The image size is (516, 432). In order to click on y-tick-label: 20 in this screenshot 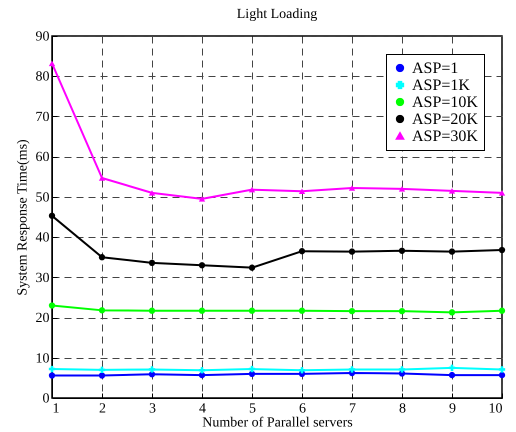, I will do `click(43, 318)`.